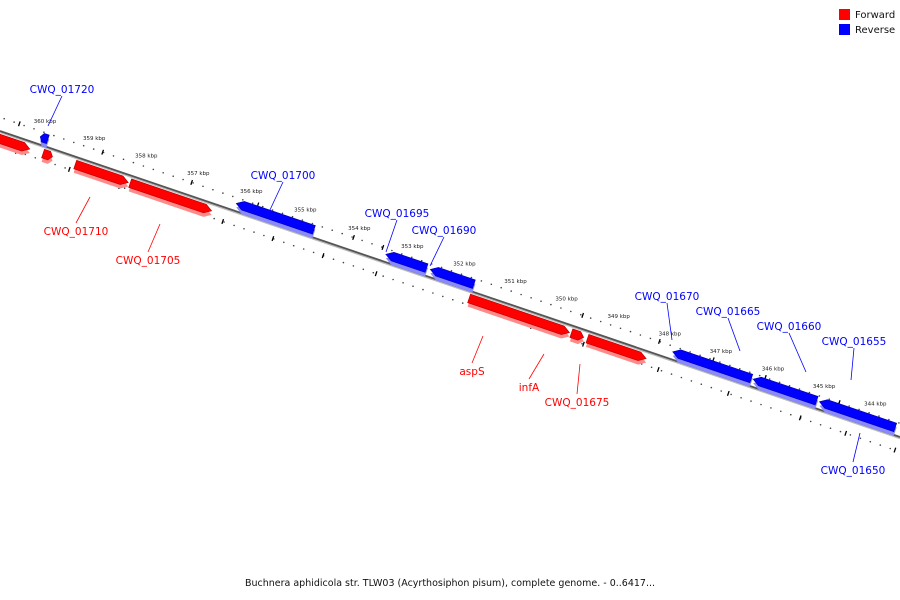 The image size is (900, 600). What do you see at coordinates (853, 471) in the screenshot?
I see `gene-label: CWQ_01650` at bounding box center [853, 471].